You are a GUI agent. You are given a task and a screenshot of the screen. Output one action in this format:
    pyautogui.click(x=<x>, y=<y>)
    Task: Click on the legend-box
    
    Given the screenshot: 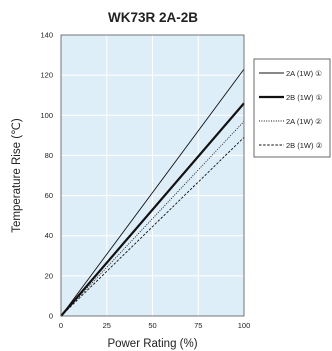 What is the action you would take?
    pyautogui.click(x=292, y=108)
    